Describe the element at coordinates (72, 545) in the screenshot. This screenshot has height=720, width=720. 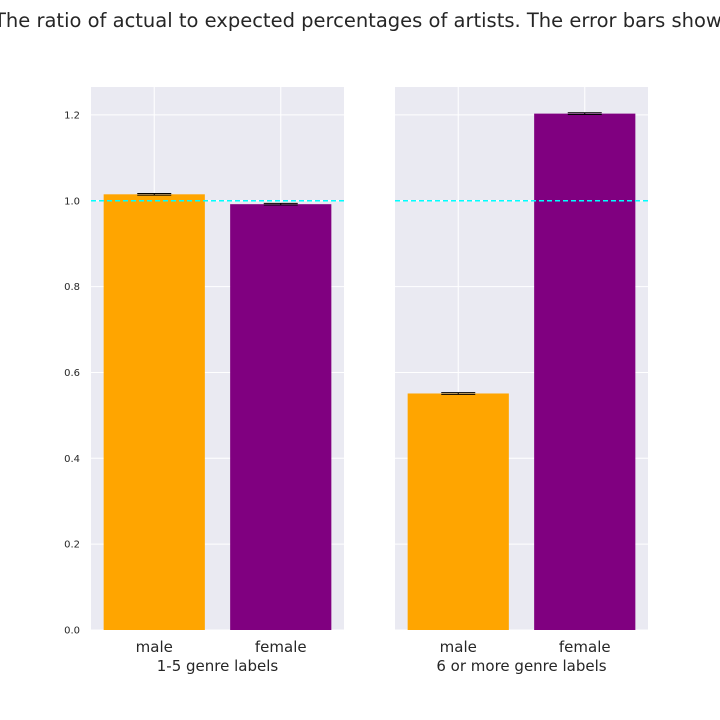
I see `y-tick-label: 0.2` at that location.